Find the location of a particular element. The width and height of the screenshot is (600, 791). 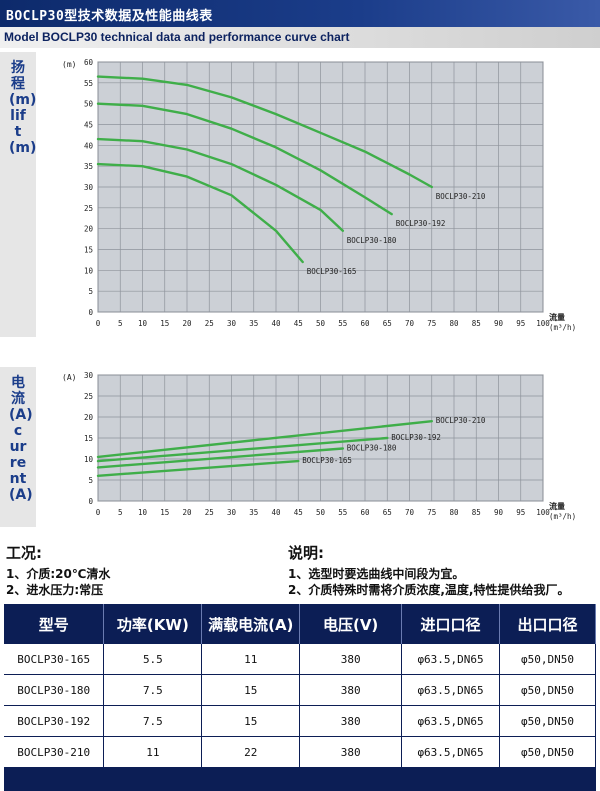

y-axis-label: (A) is located at coordinates (69, 377).